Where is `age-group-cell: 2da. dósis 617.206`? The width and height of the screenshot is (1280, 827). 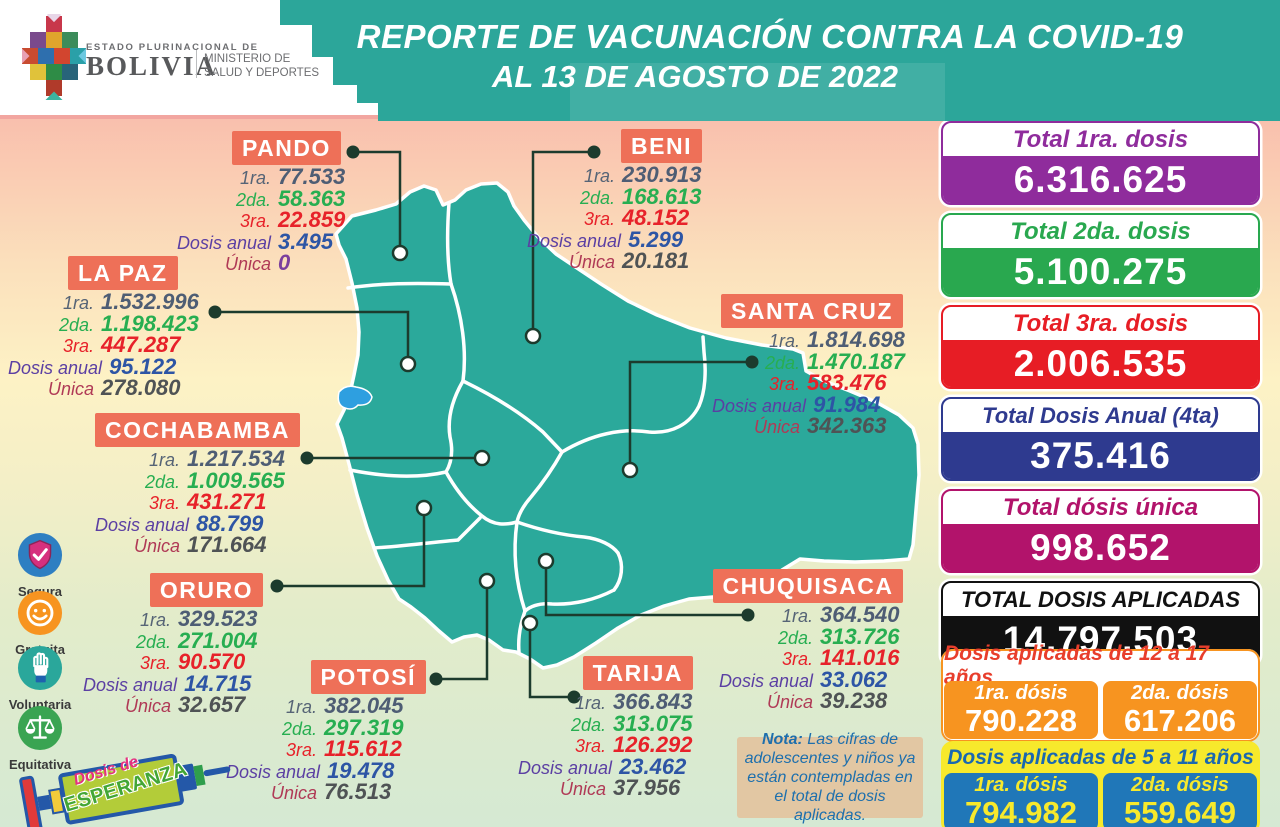 age-group-cell: 2da. dósis 617.206 is located at coordinates (1180, 710).